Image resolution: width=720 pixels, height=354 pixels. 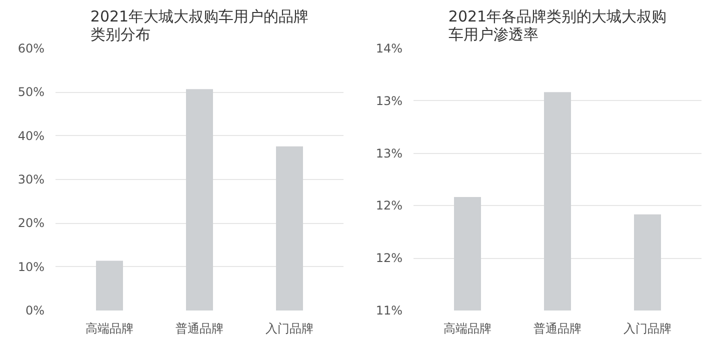 I want to click on chart-title: 2021年各品牌类别的大城大叔购车用户渗透率, so click(x=557, y=26).